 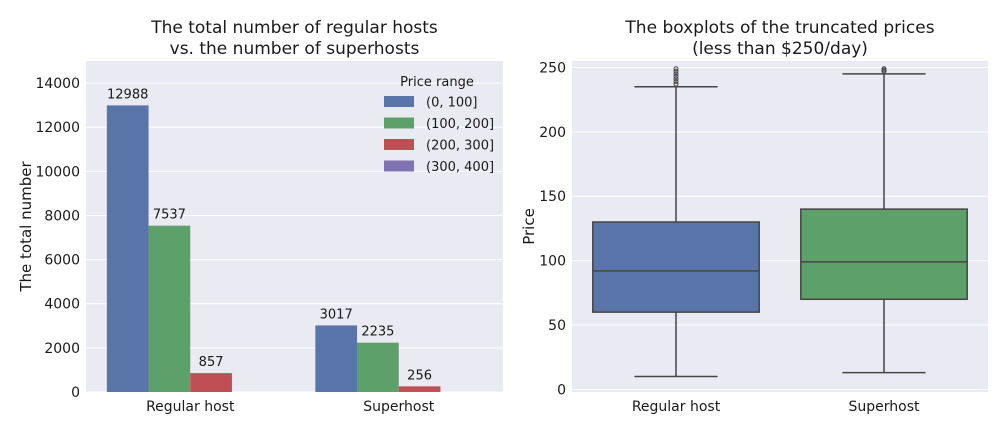 What do you see at coordinates (57, 84) in the screenshot?
I see `y-tick-label: 14000` at bounding box center [57, 84].